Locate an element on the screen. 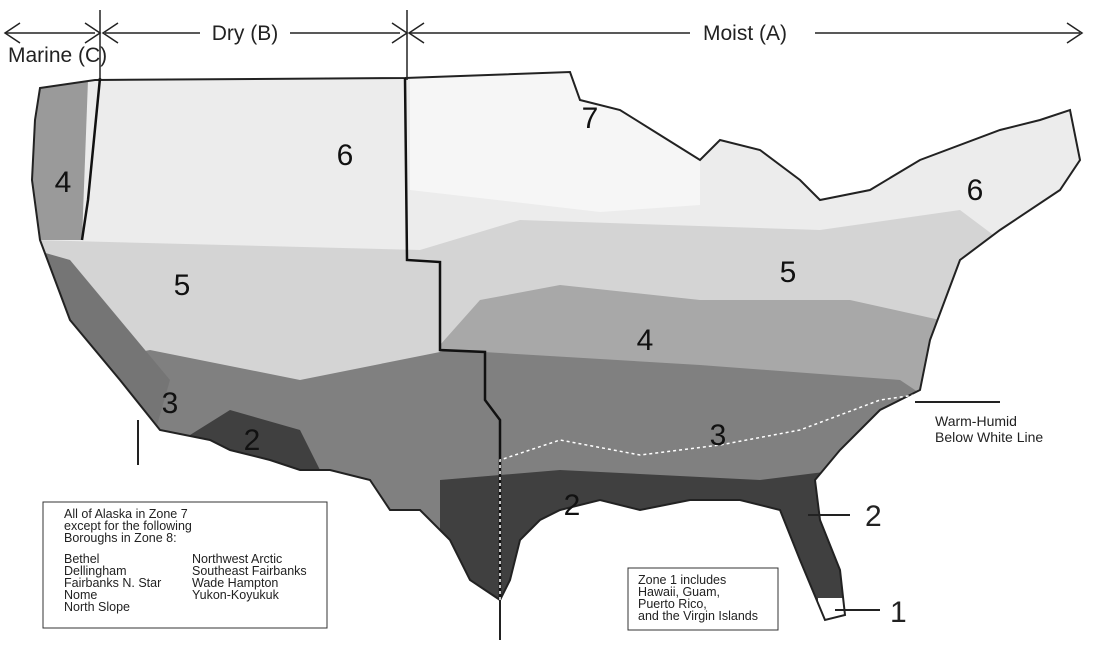  region-label: Marine (C) is located at coordinates (57, 55).